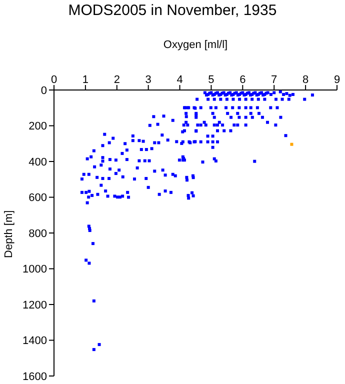 The image size is (345, 384). What do you see at coordinates (37, 162) in the screenshot?
I see `y-tick-label: 400` at bounding box center [37, 162].